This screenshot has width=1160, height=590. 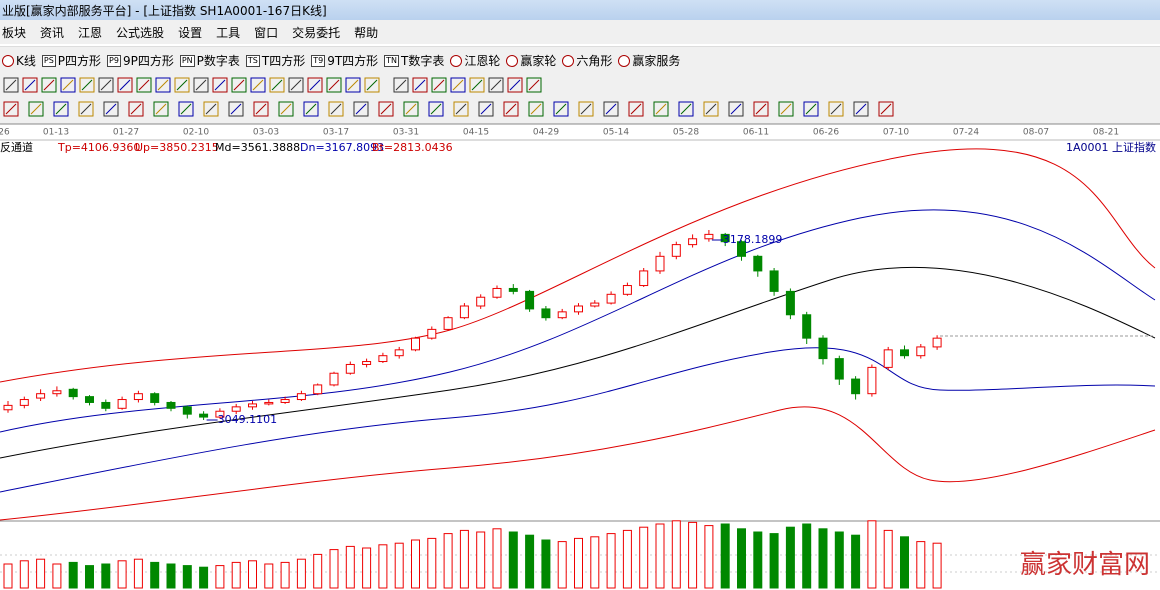 I want to click on date-label: 03-31, so click(x=406, y=133).